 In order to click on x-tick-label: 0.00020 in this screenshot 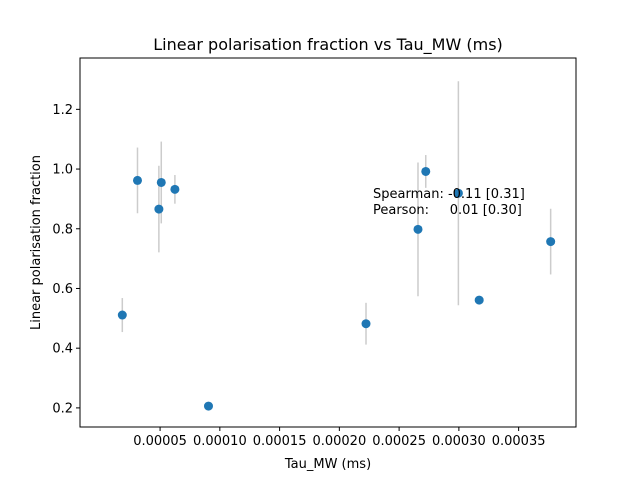, I will do `click(339, 441)`.